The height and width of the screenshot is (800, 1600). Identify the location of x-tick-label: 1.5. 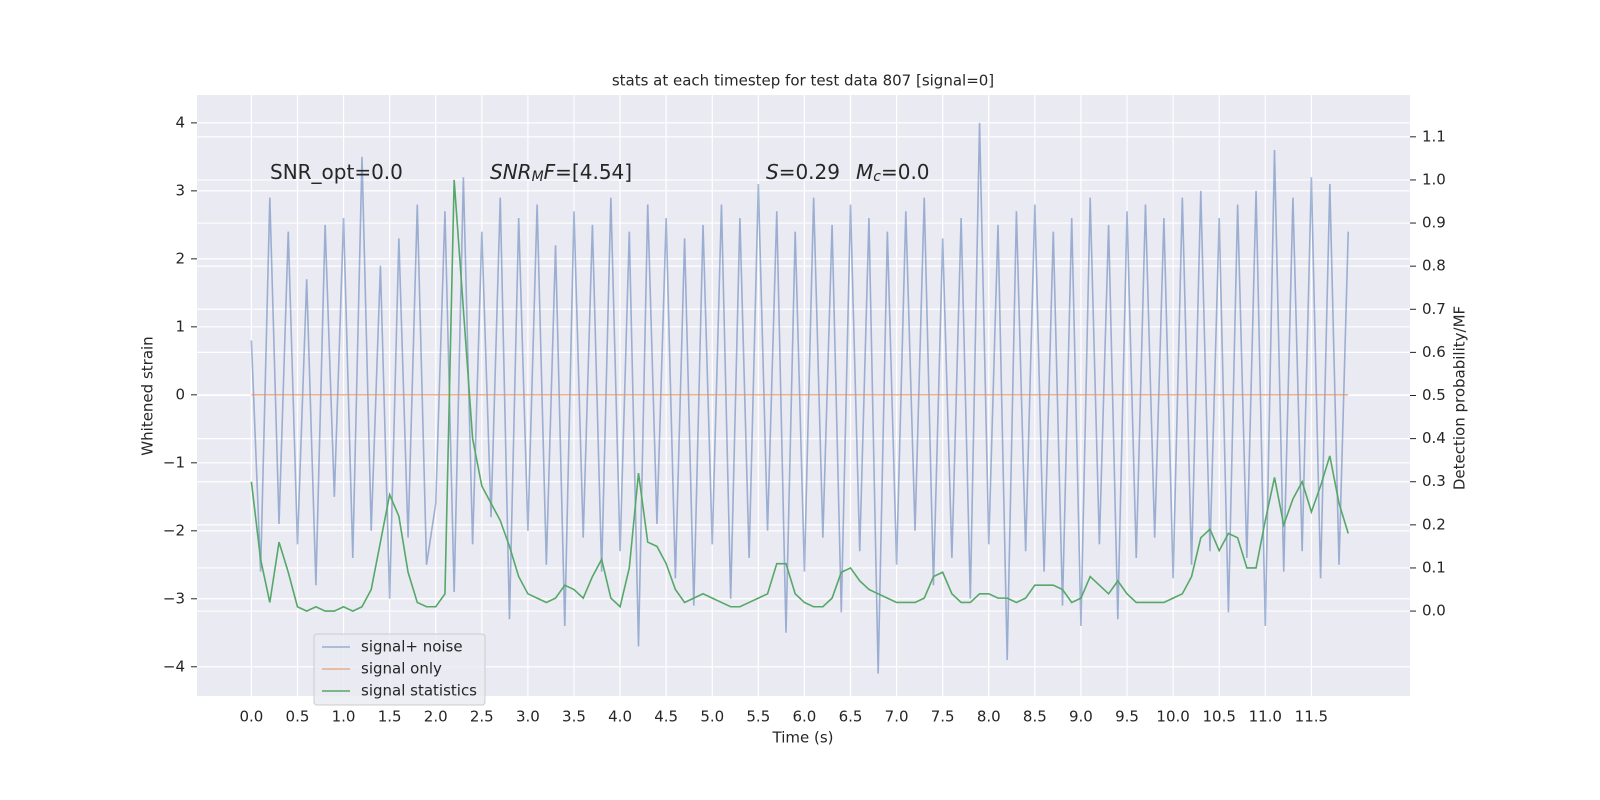
(390, 717).